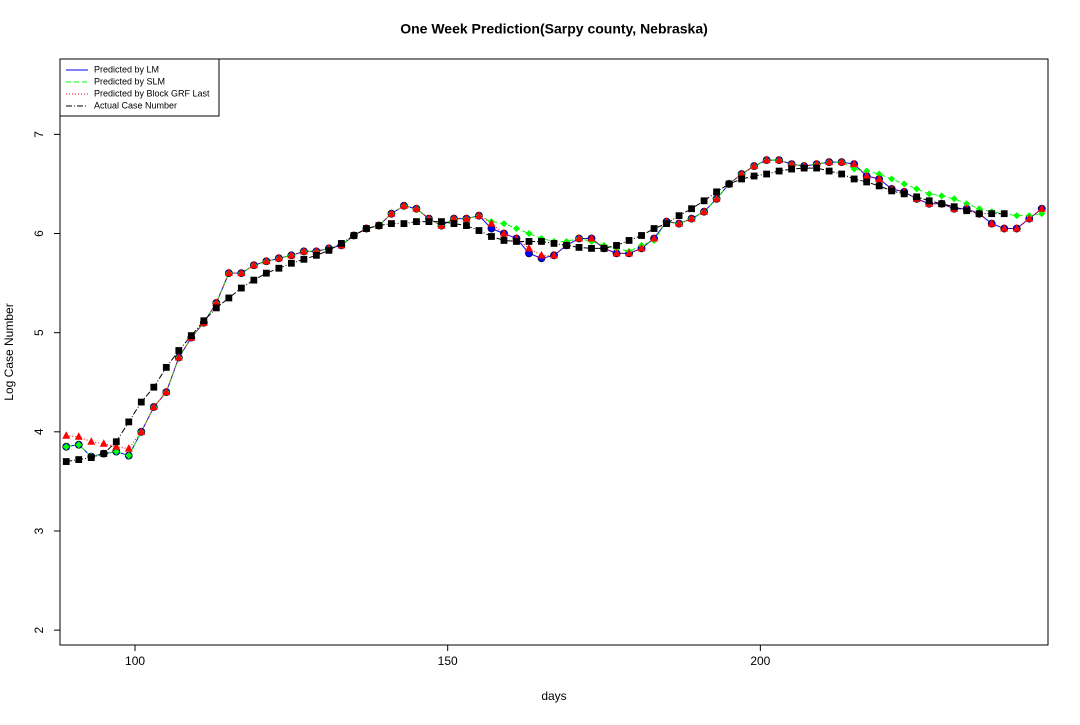  Describe the element at coordinates (39, 530) in the screenshot. I see `y-tick-label: 3` at that location.